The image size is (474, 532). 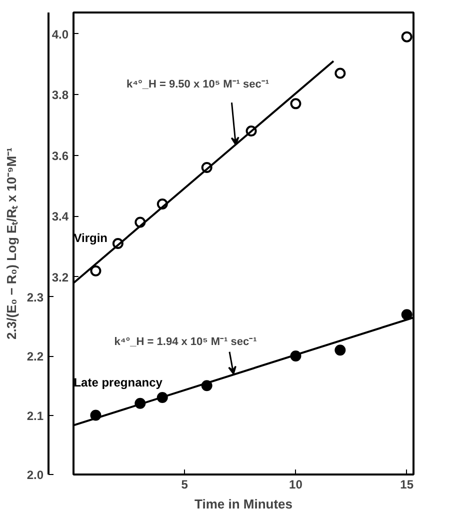 I want to click on y-tick-label: 2.0, so click(x=35, y=475).